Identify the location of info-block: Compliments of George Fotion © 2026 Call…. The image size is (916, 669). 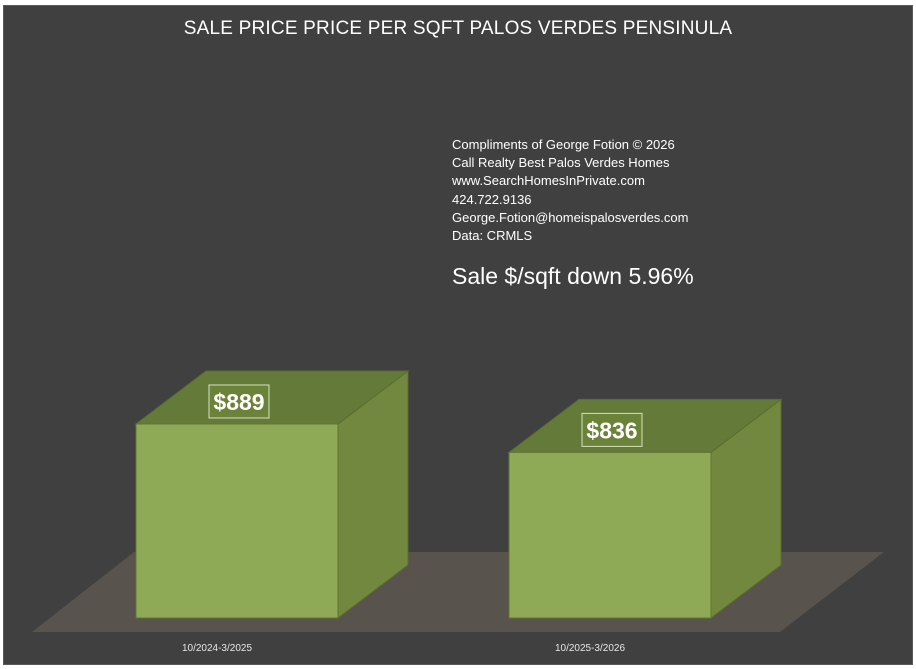
(570, 190).